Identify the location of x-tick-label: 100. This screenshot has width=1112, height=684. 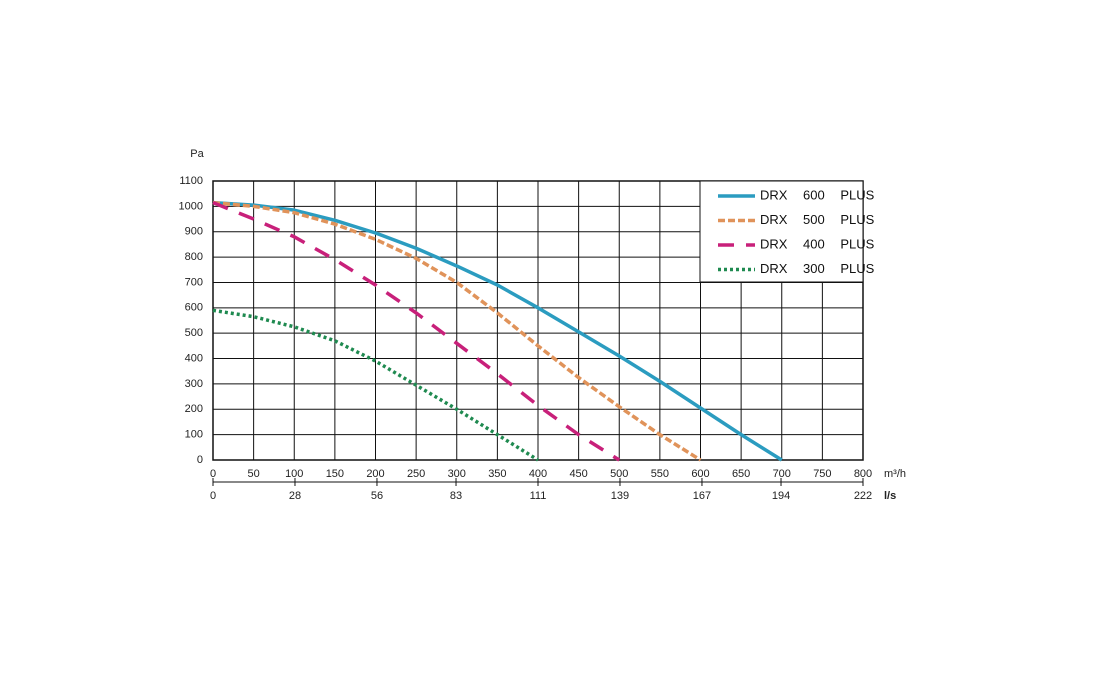
(294, 474).